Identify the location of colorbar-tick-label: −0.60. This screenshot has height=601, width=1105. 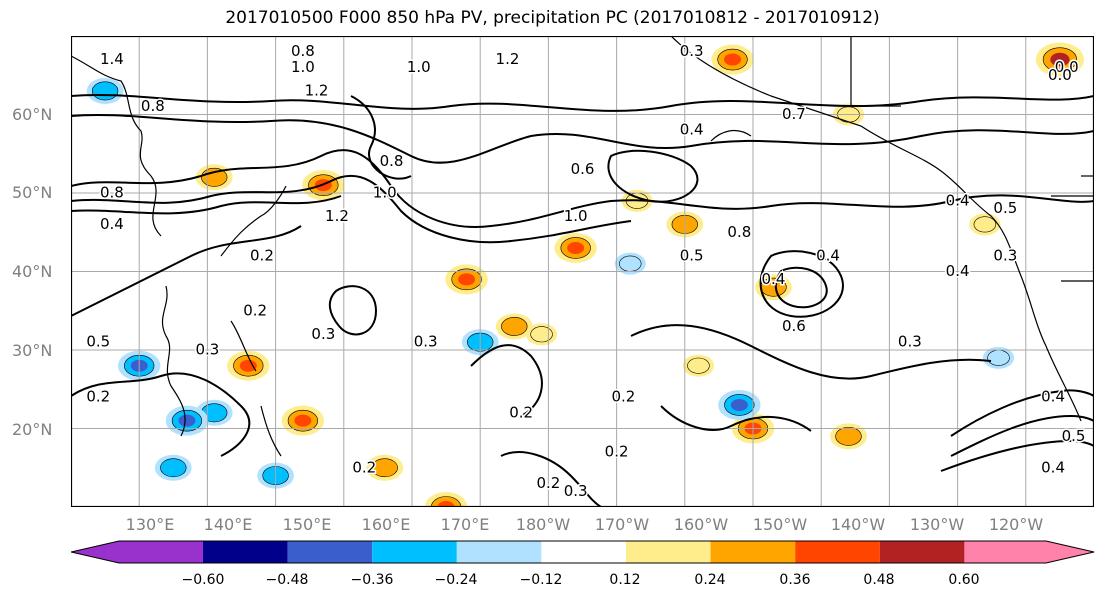
(203, 580).